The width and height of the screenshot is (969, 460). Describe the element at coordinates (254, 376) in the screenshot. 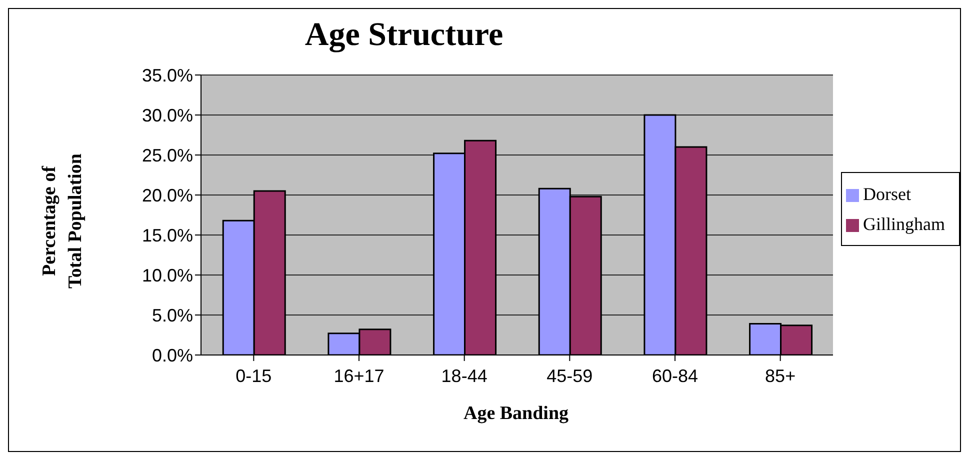

I see `x-tick-label: 0-15` at that location.